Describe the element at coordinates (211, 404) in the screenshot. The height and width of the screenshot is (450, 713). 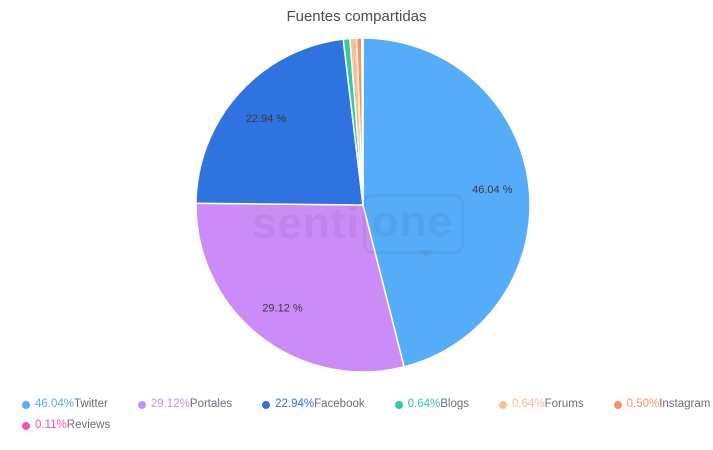
I see `legend-label: Portales` at that location.